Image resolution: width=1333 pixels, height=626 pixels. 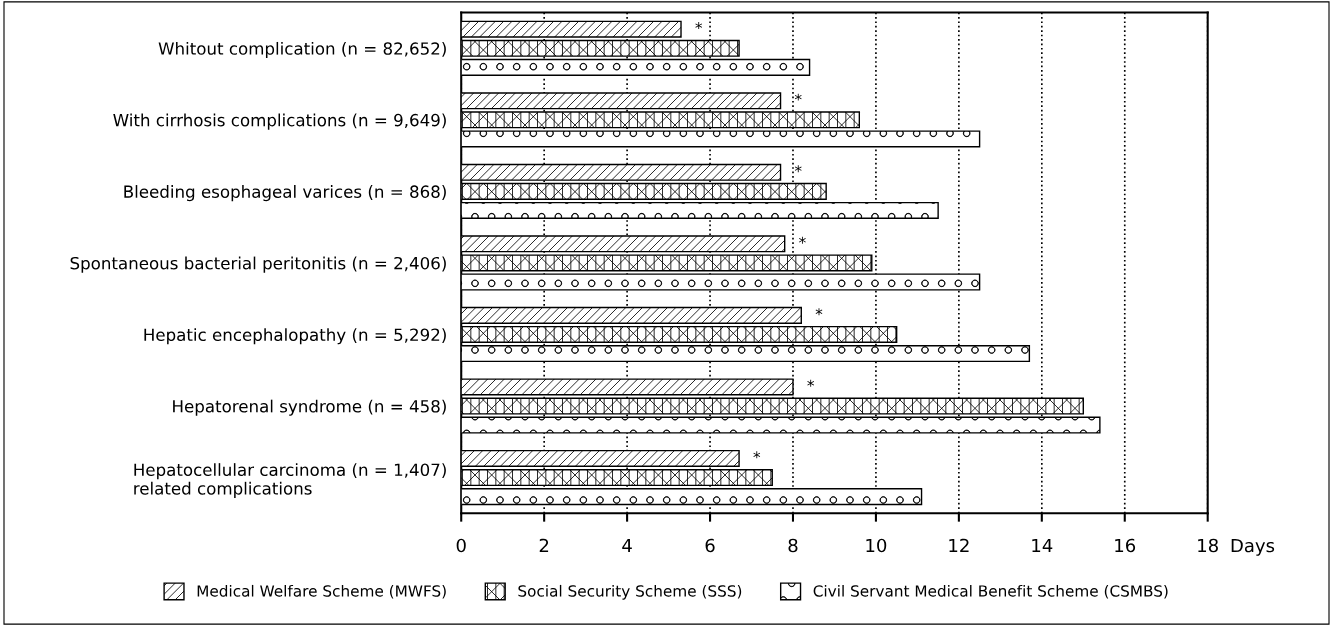 I want to click on x-tick-label: 16, so click(x=1125, y=545).